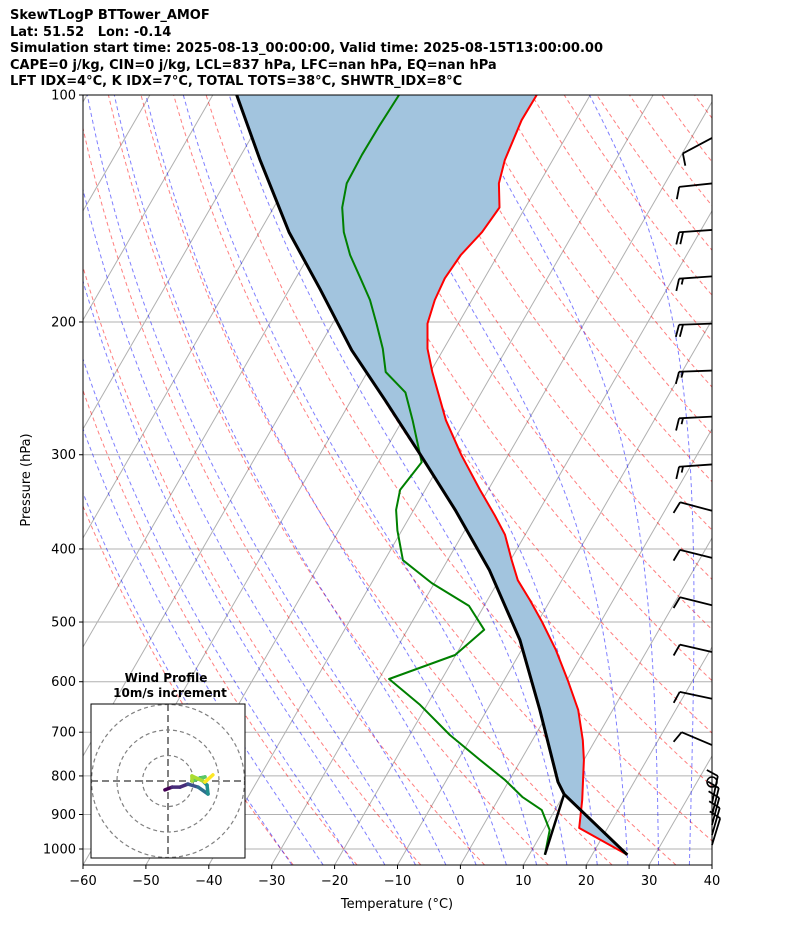 This screenshot has height=937, width=794. I want to click on y-tick-label: 400, so click(63, 549).